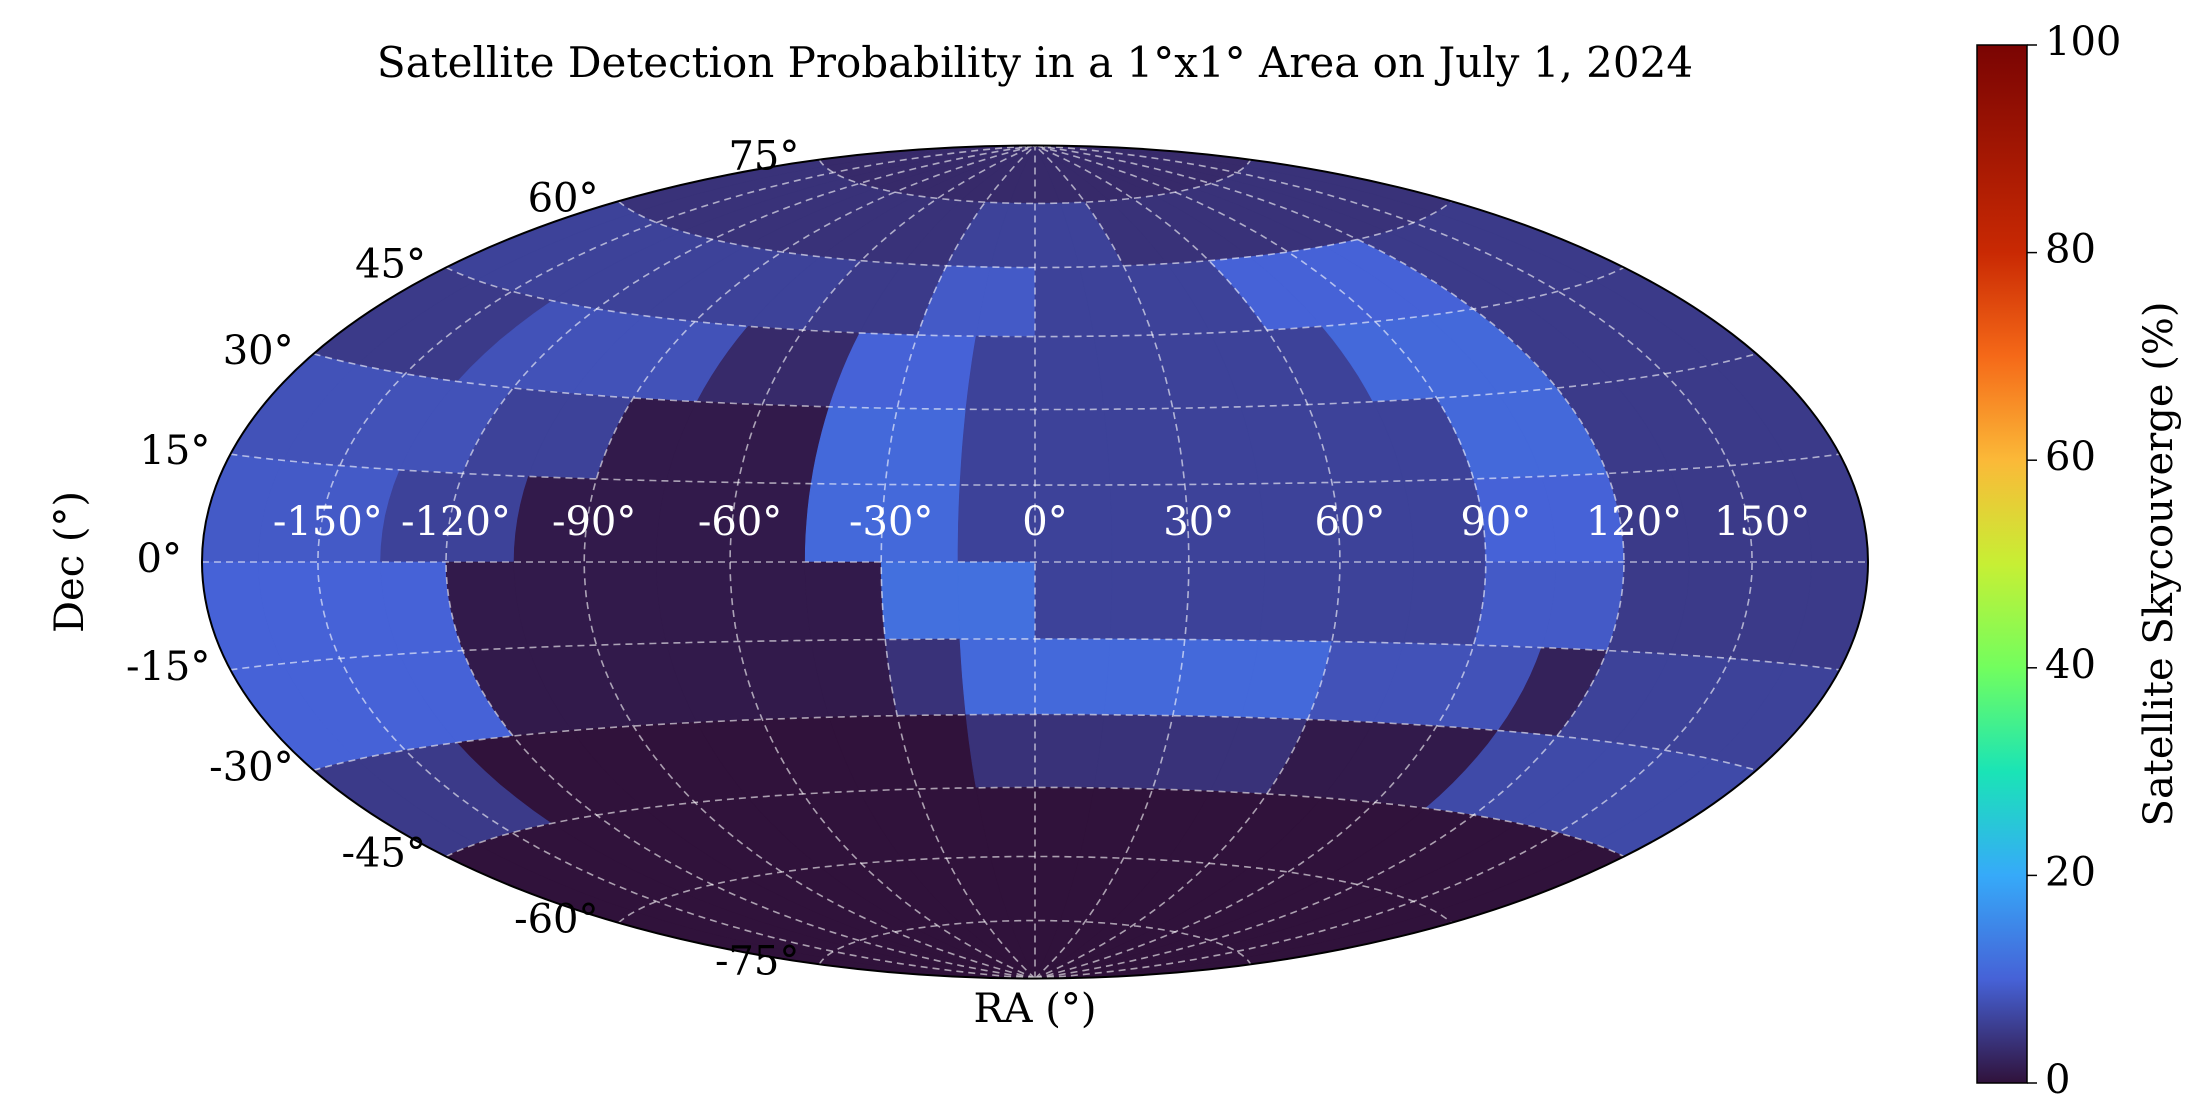 The image size is (2203, 1110). I want to click on y-tick-label: -45°, so click(384, 854).